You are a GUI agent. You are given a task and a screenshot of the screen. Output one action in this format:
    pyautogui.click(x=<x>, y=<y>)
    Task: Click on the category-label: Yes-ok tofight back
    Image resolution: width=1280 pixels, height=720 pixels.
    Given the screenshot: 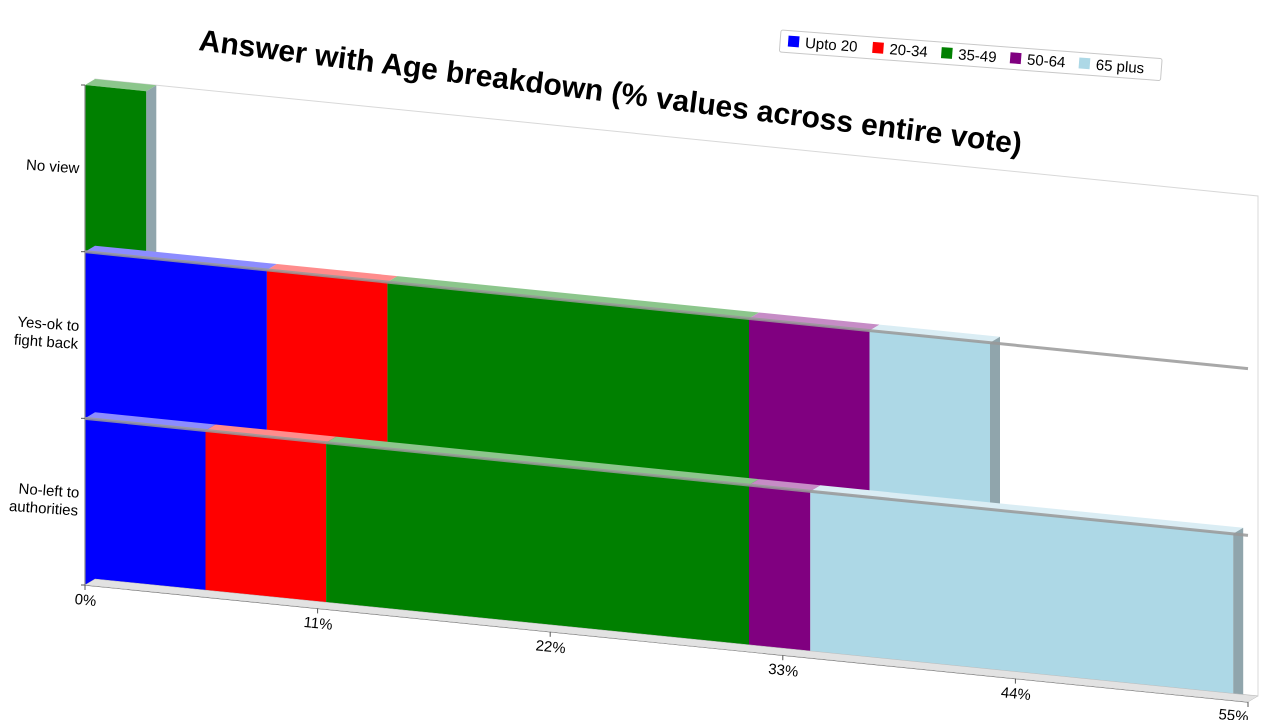 What is the action you would take?
    pyautogui.click(x=46, y=333)
    